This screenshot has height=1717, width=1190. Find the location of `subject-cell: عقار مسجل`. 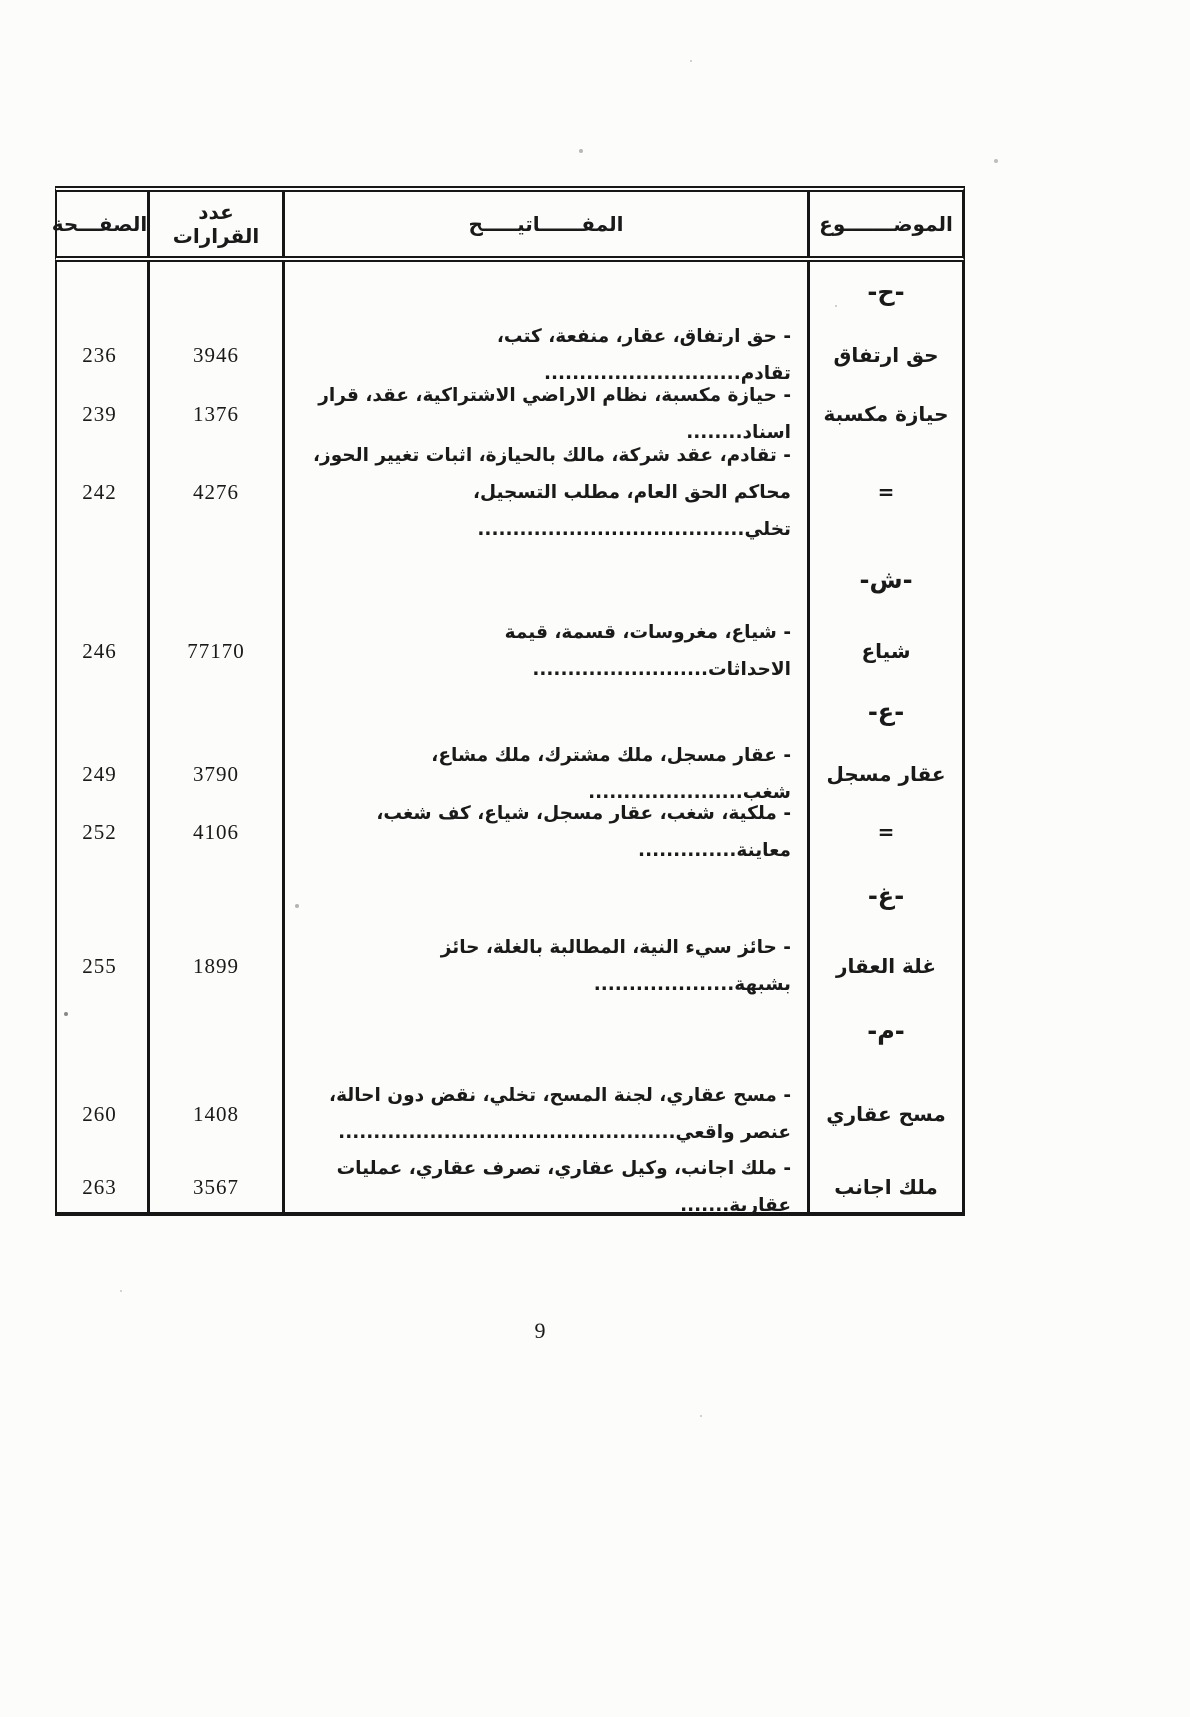

subject-cell: عقار مسجل is located at coordinates (884, 774).